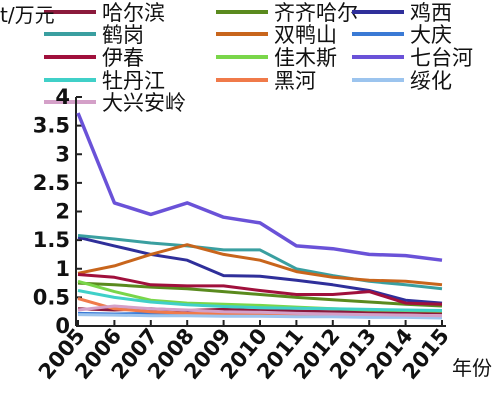  What do you see at coordinates (62, 212) in the screenshot?
I see `y-tick-label: 2` at bounding box center [62, 212].